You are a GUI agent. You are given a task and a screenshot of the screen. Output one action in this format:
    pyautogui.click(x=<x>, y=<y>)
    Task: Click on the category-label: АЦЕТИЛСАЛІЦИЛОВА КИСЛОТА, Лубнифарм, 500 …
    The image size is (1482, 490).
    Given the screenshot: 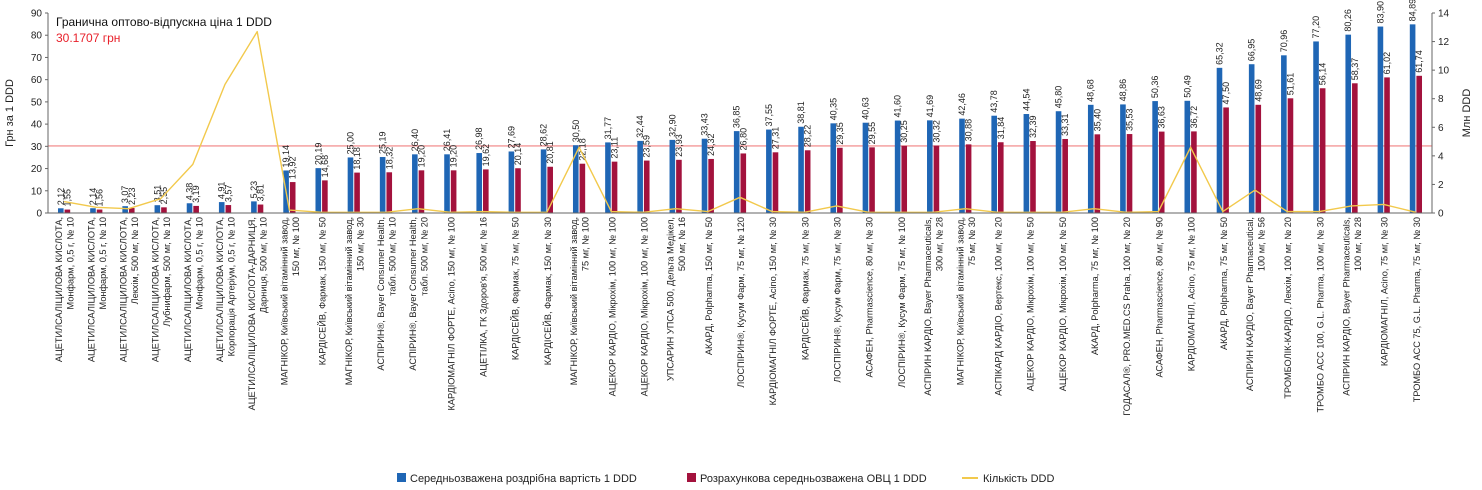 What is the action you would take?
    pyautogui.click(x=162, y=289)
    